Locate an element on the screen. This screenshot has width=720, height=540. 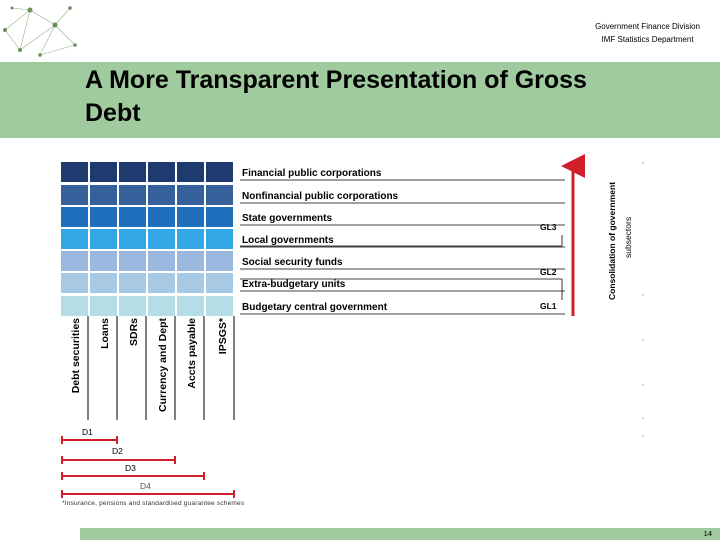
instrument-label: SDRs is located at coordinates (134, 332).